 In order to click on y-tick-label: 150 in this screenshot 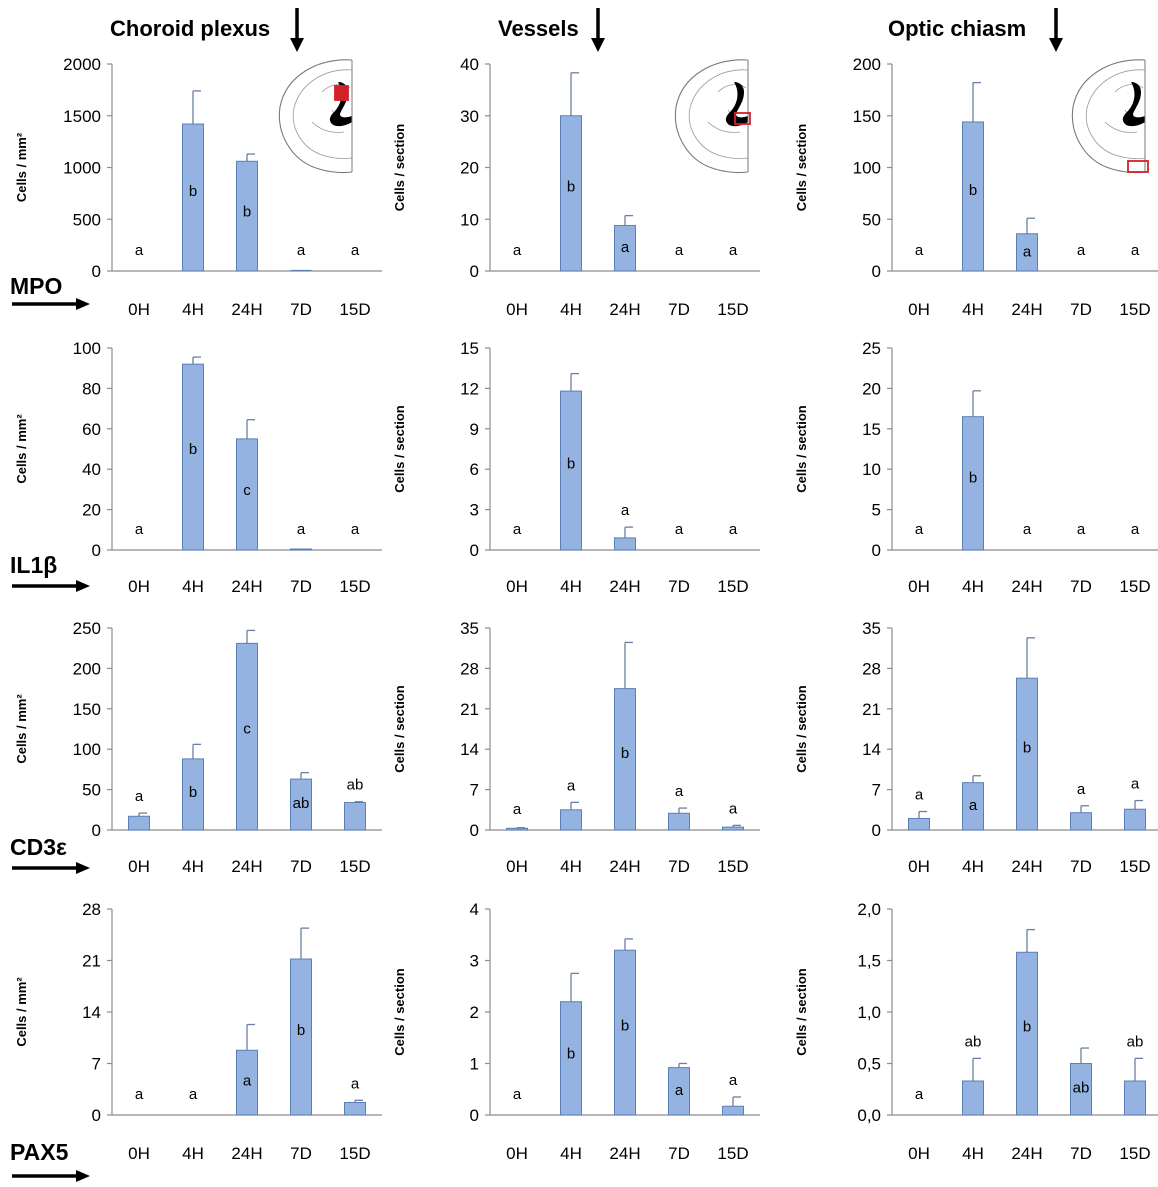, I will do `click(87, 709)`.